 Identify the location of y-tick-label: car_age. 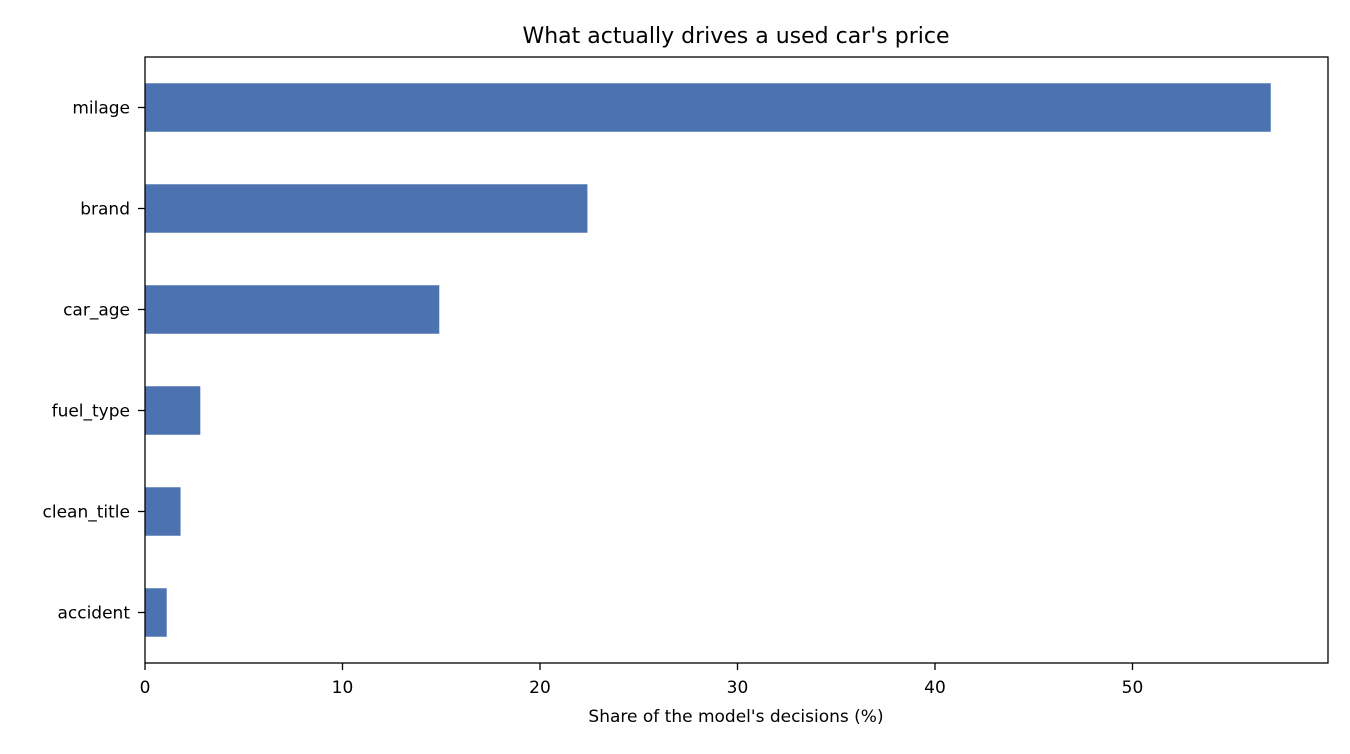
(96, 311).